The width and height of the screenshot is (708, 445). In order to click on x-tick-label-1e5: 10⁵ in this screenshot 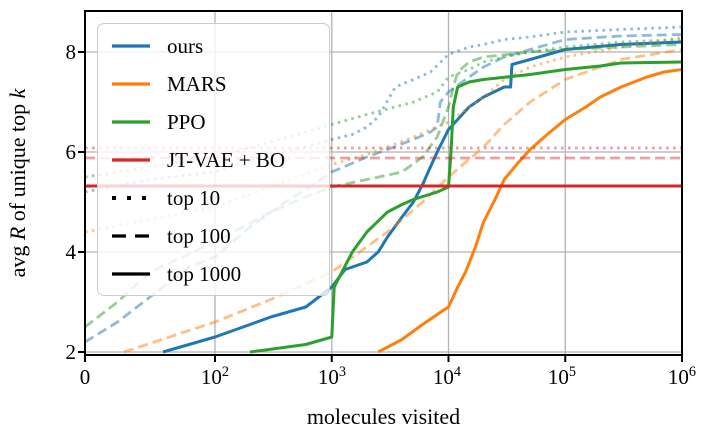, I will do `click(562, 376)`.